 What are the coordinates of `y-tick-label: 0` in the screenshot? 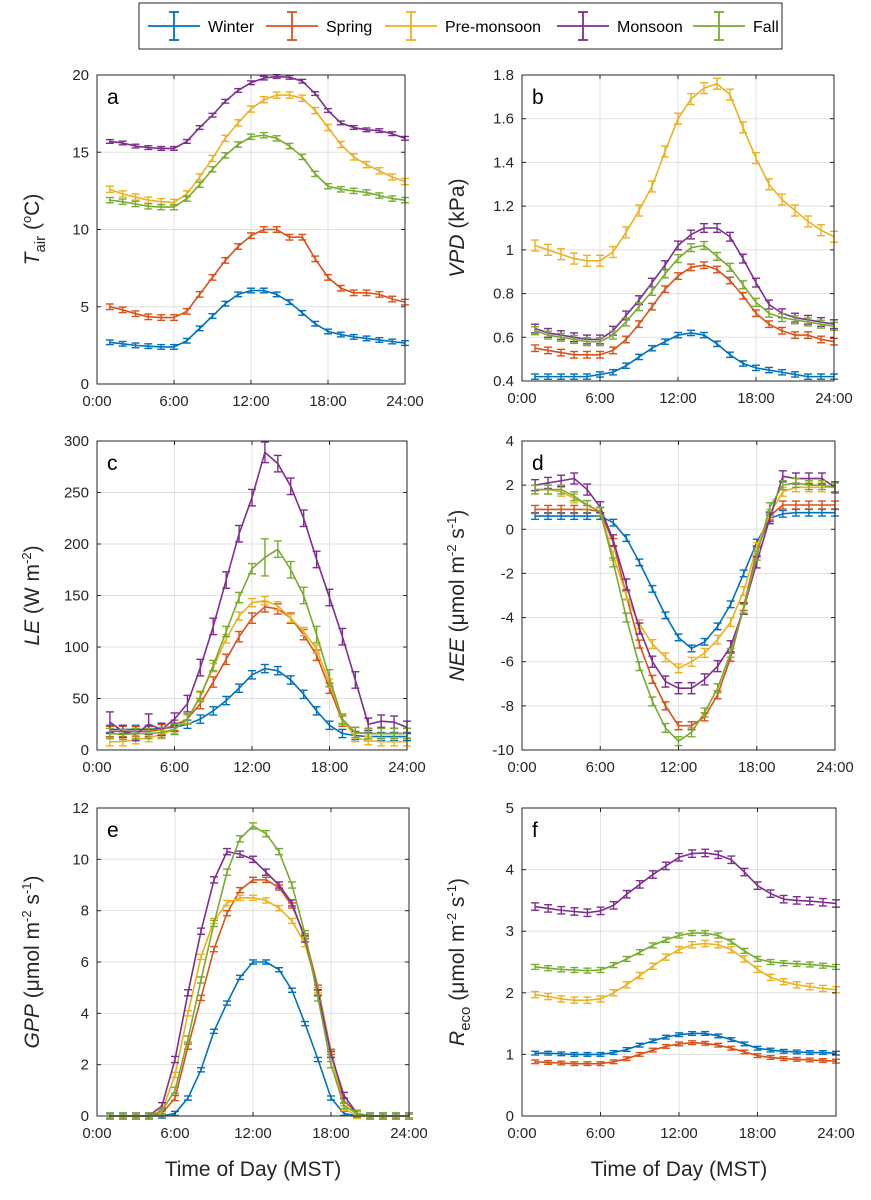 It's located at (85, 1116).